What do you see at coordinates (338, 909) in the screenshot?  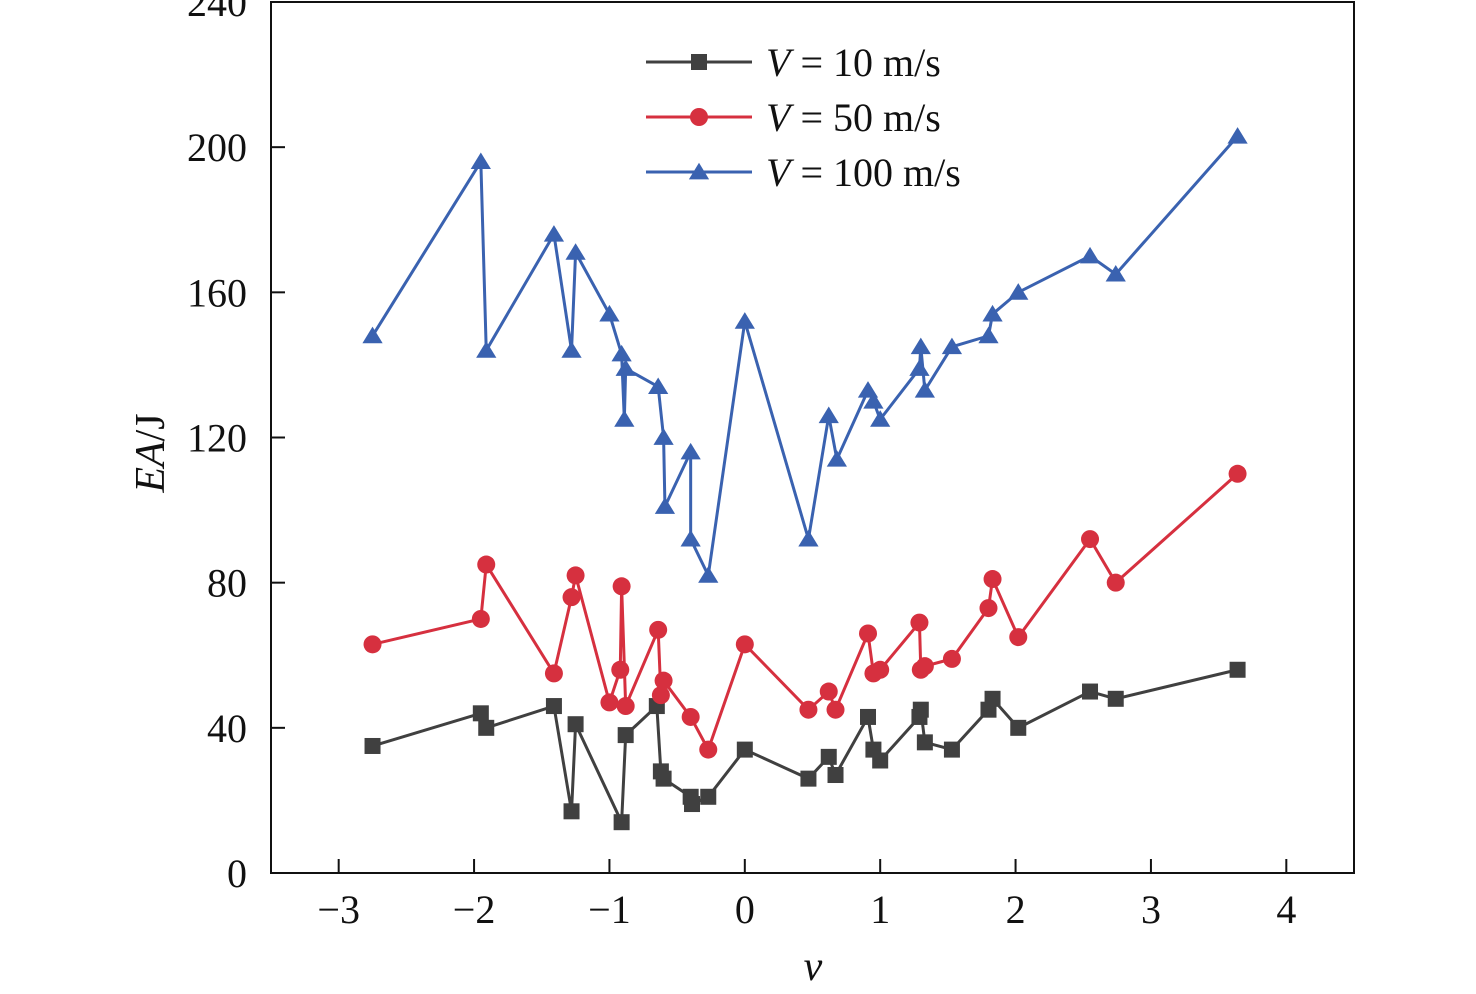 I see `x-tick-label: −3` at bounding box center [338, 909].